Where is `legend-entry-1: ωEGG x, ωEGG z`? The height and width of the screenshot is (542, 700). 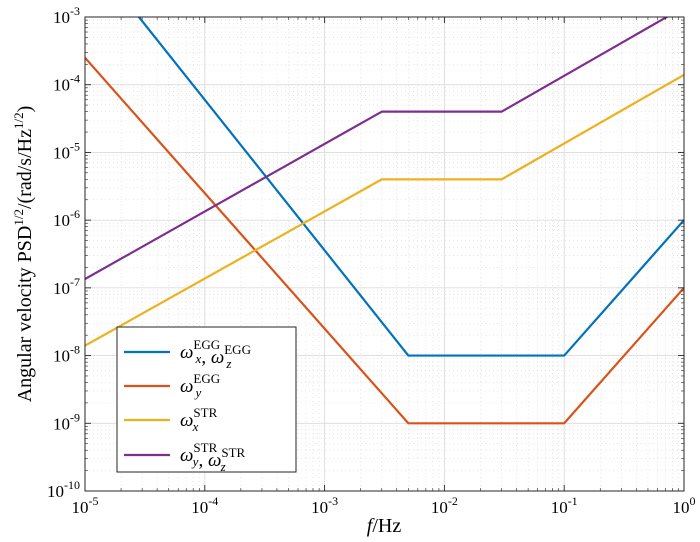
legend-entry-1: ωEGG x, ωEGG z is located at coordinates (215, 354).